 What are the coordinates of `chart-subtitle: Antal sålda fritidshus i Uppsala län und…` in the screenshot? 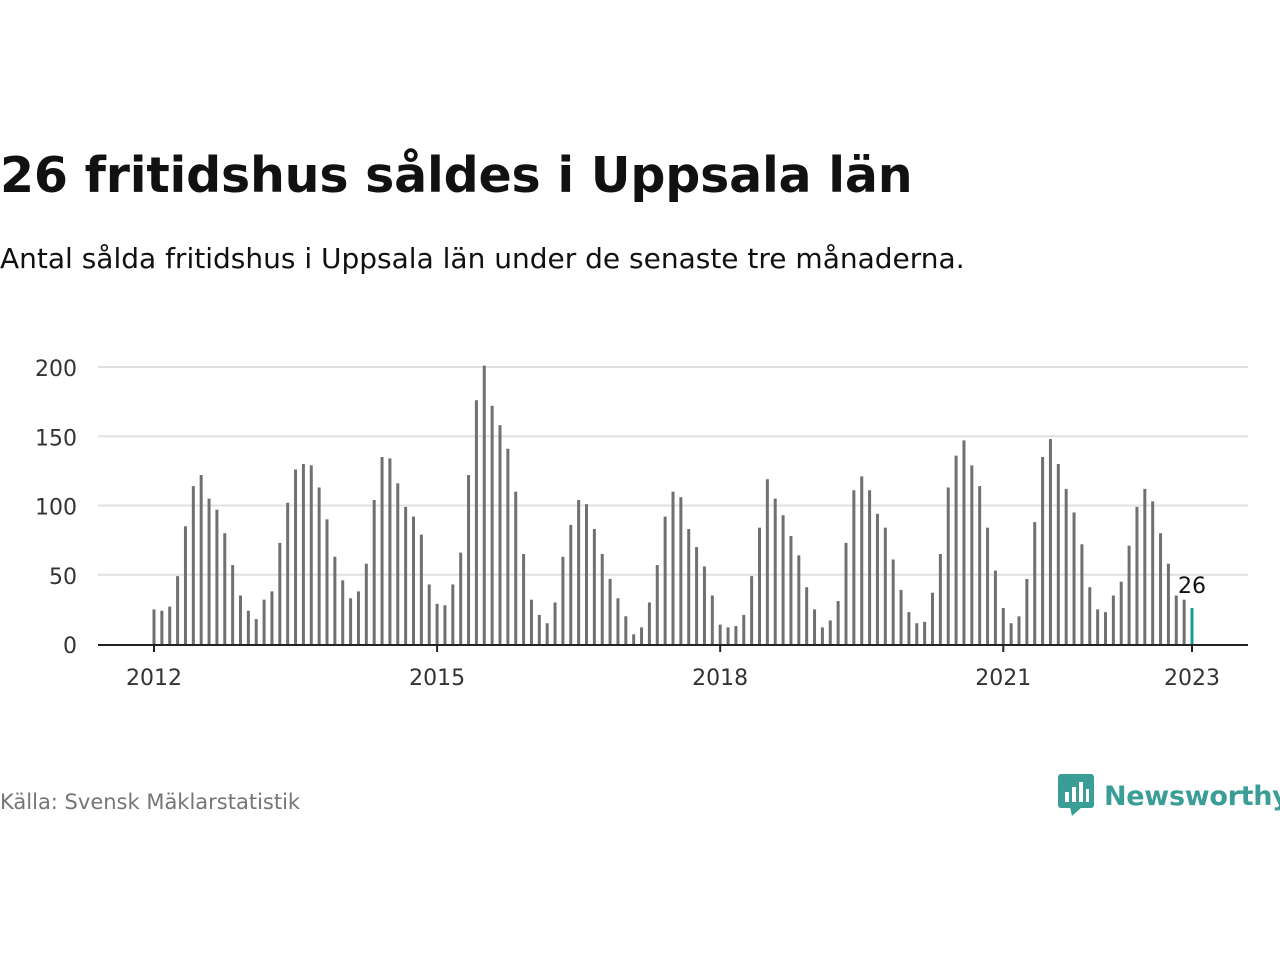 It's located at (482, 258).